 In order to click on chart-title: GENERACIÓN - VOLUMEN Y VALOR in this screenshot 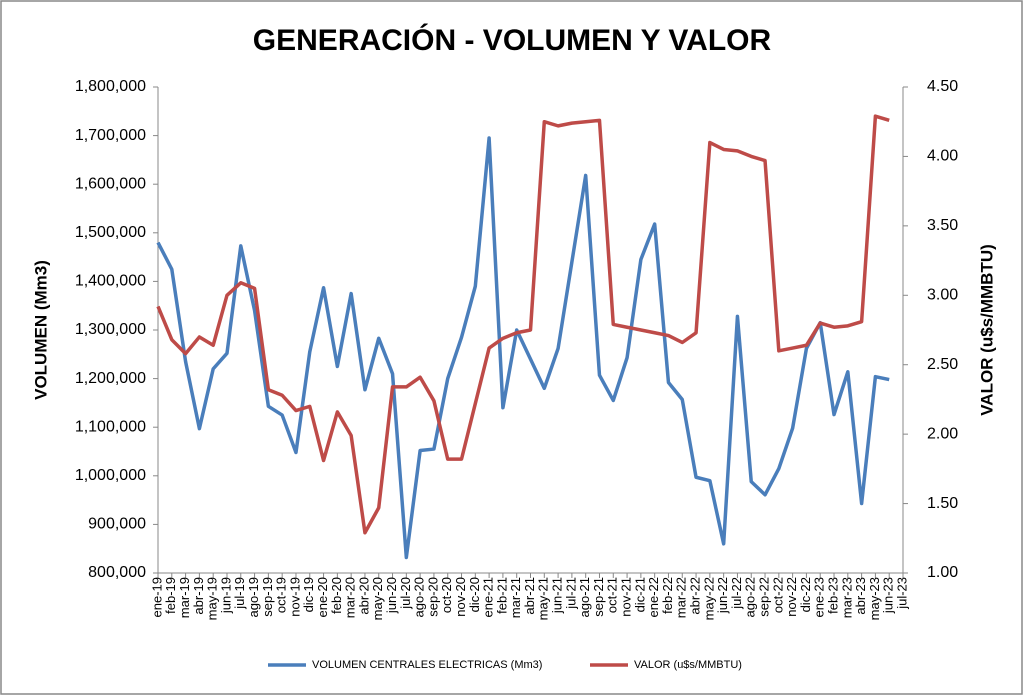, I will do `click(512, 40)`.